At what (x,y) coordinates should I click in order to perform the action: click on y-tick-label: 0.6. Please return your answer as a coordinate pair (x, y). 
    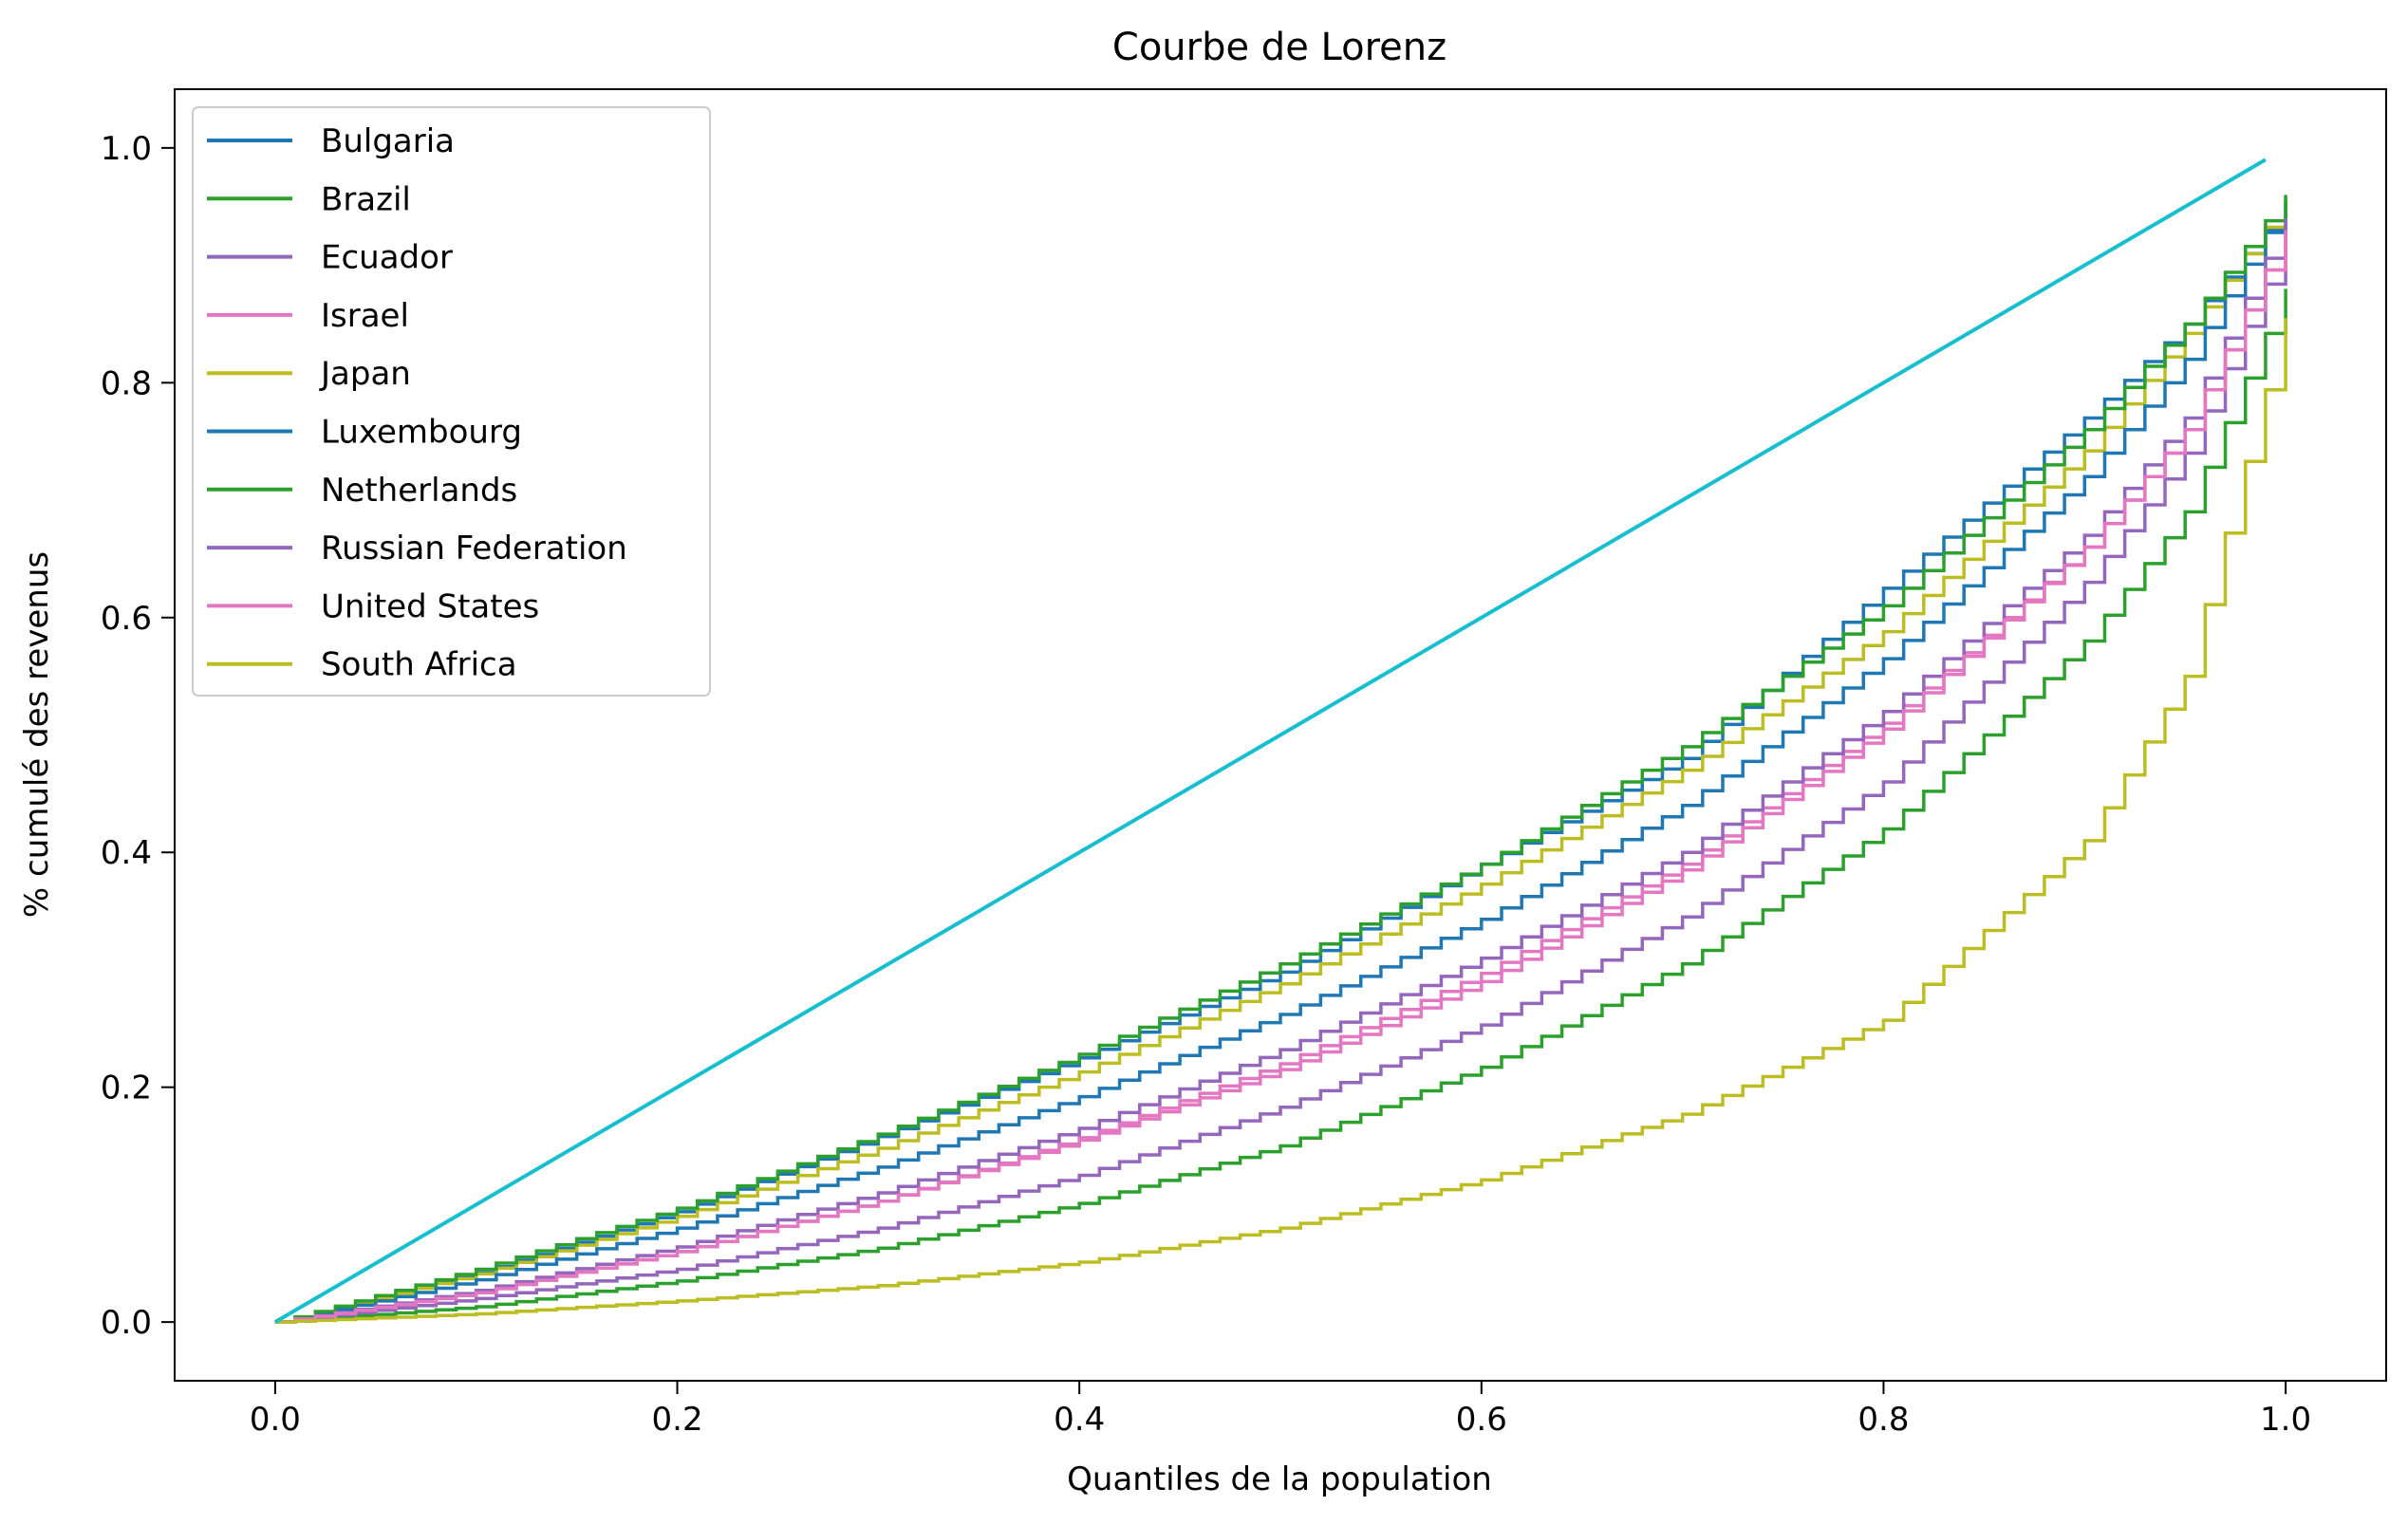
    Looking at the image, I should click on (127, 619).